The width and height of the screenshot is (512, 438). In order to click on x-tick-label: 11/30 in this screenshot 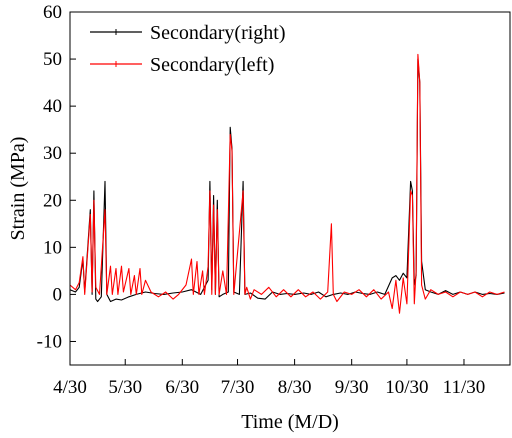, I will do `click(464, 387)`.